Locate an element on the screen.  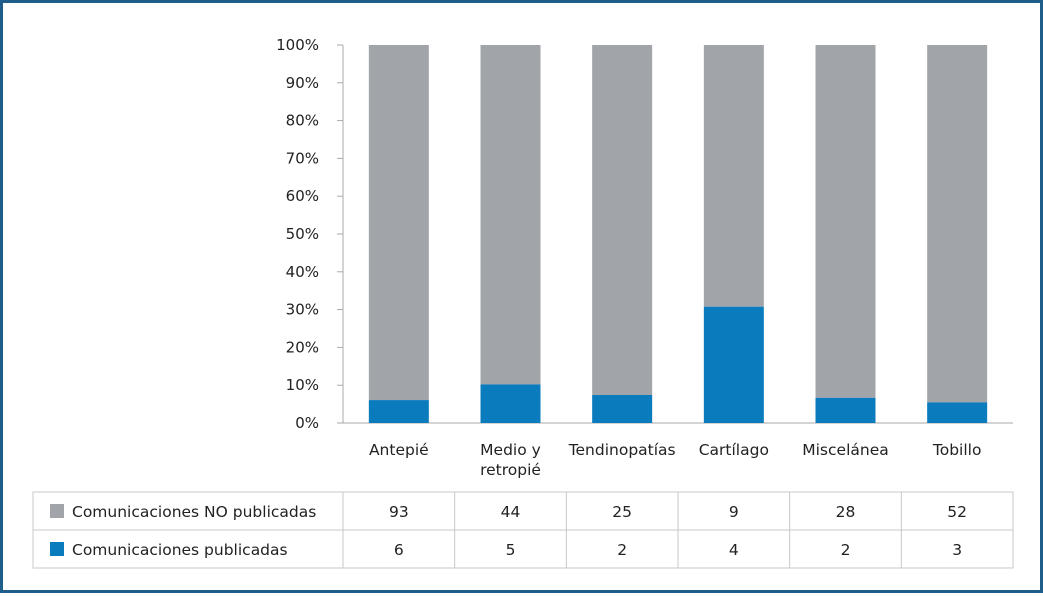
y-tick-label: 90% is located at coordinates (302, 83).